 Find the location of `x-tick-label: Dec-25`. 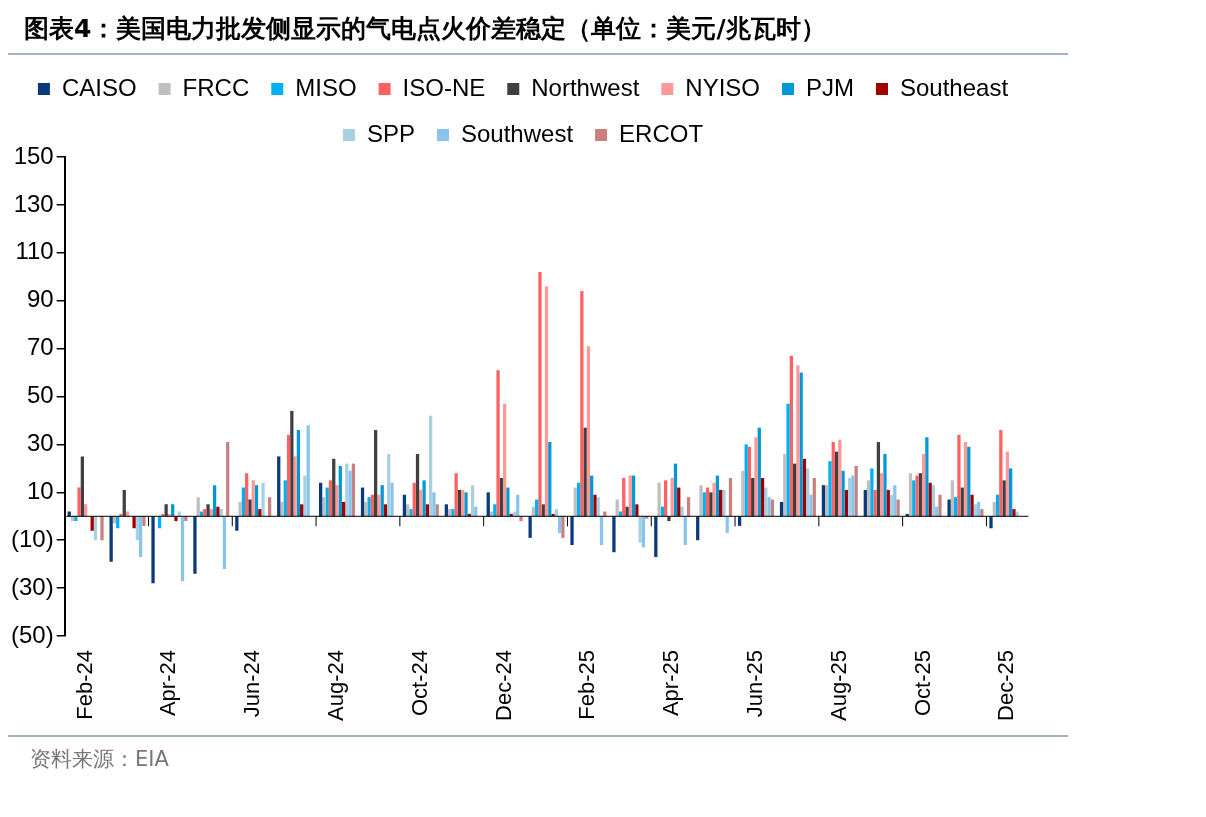

x-tick-label: Dec-25 is located at coordinates (1006, 685).